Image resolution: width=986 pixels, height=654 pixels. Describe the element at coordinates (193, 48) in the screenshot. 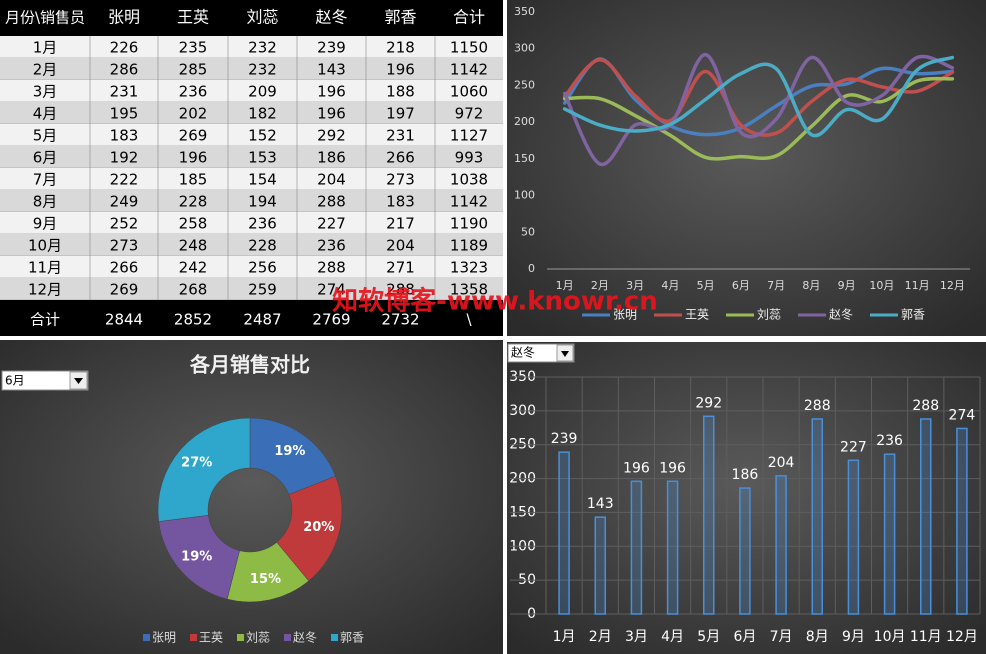

I see `table-cell: 235` at that location.